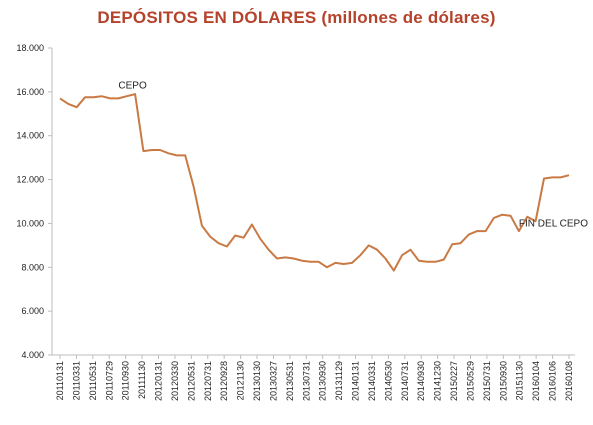  I want to click on x-tick-label: 20130731, so click(306, 381).